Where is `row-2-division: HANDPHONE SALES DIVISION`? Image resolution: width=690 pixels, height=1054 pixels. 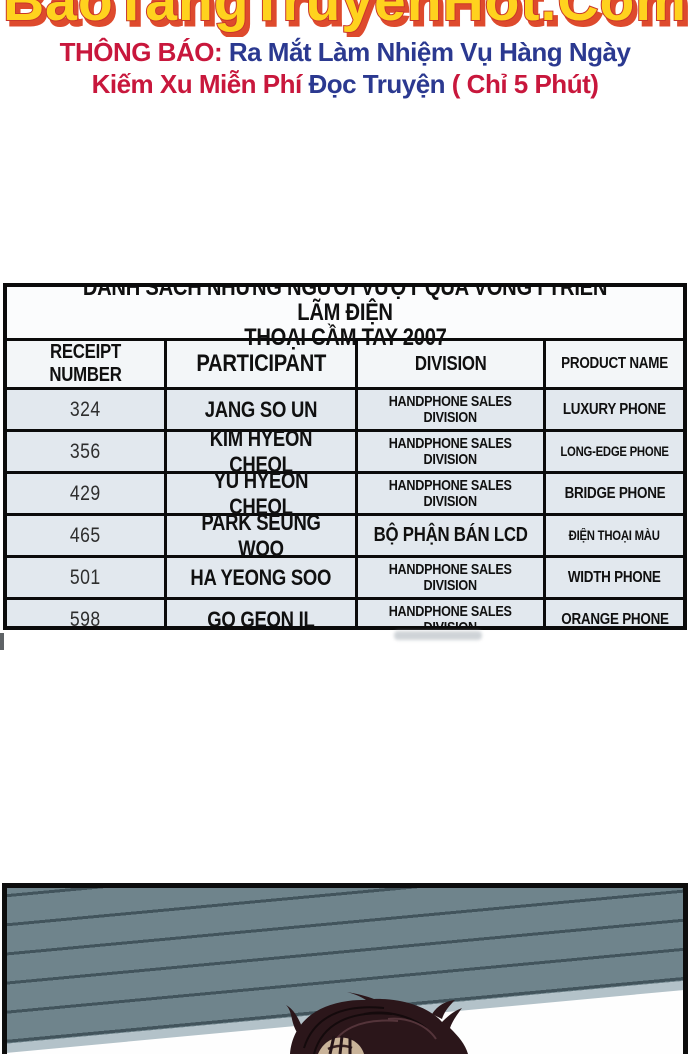
row-2-division: HANDPHONE SALES DIVISION is located at coordinates (449, 453).